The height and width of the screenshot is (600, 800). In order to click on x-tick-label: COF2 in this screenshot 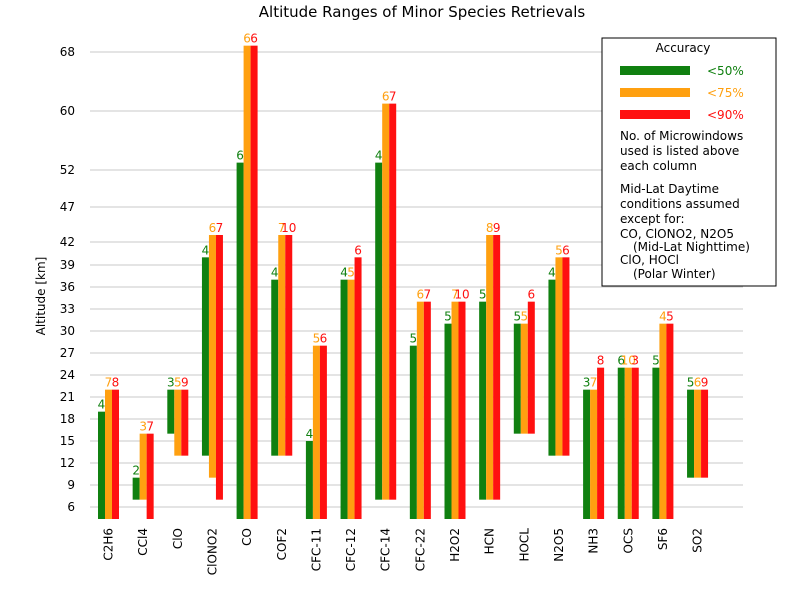, I will do `click(282, 544)`.